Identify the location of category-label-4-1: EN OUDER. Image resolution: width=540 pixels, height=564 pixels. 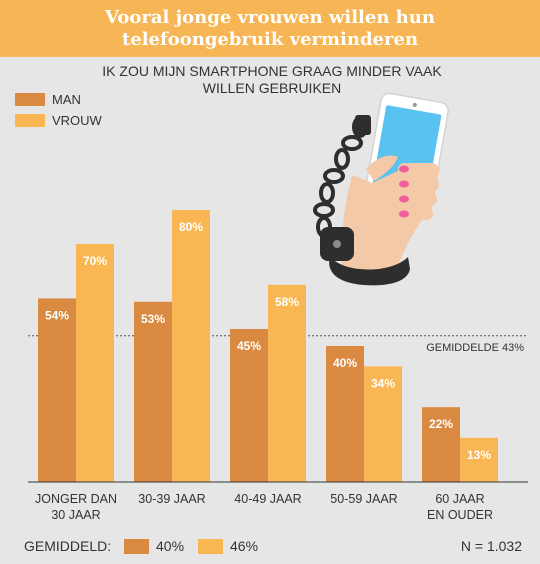
(460, 515).